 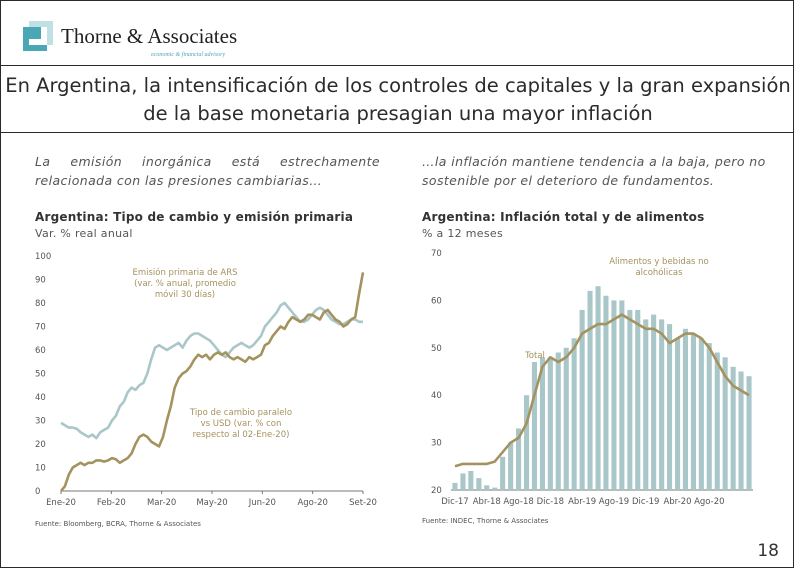 What do you see at coordinates (161, 503) in the screenshot?
I see `x-tick-label: Mar-20` at bounding box center [161, 503].